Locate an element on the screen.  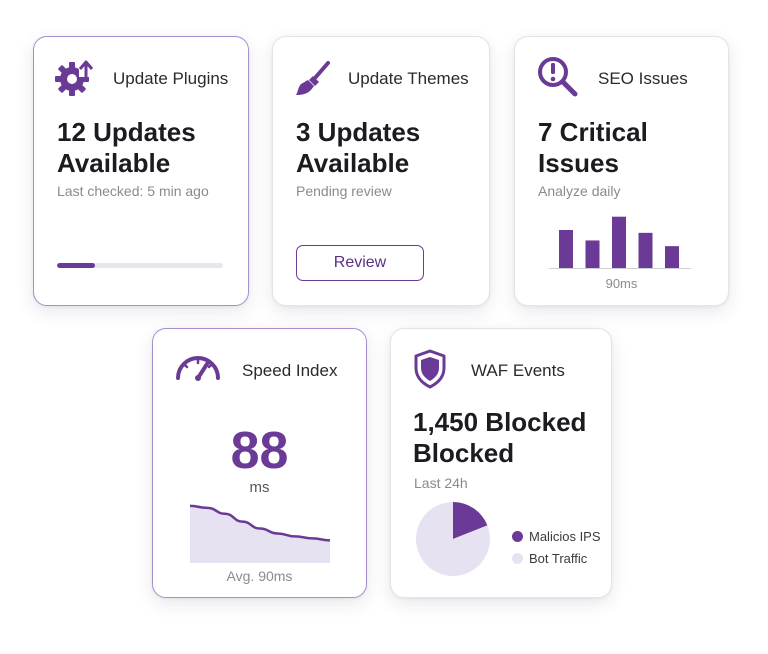
seo-bar-chart is located at coordinates (620, 242).